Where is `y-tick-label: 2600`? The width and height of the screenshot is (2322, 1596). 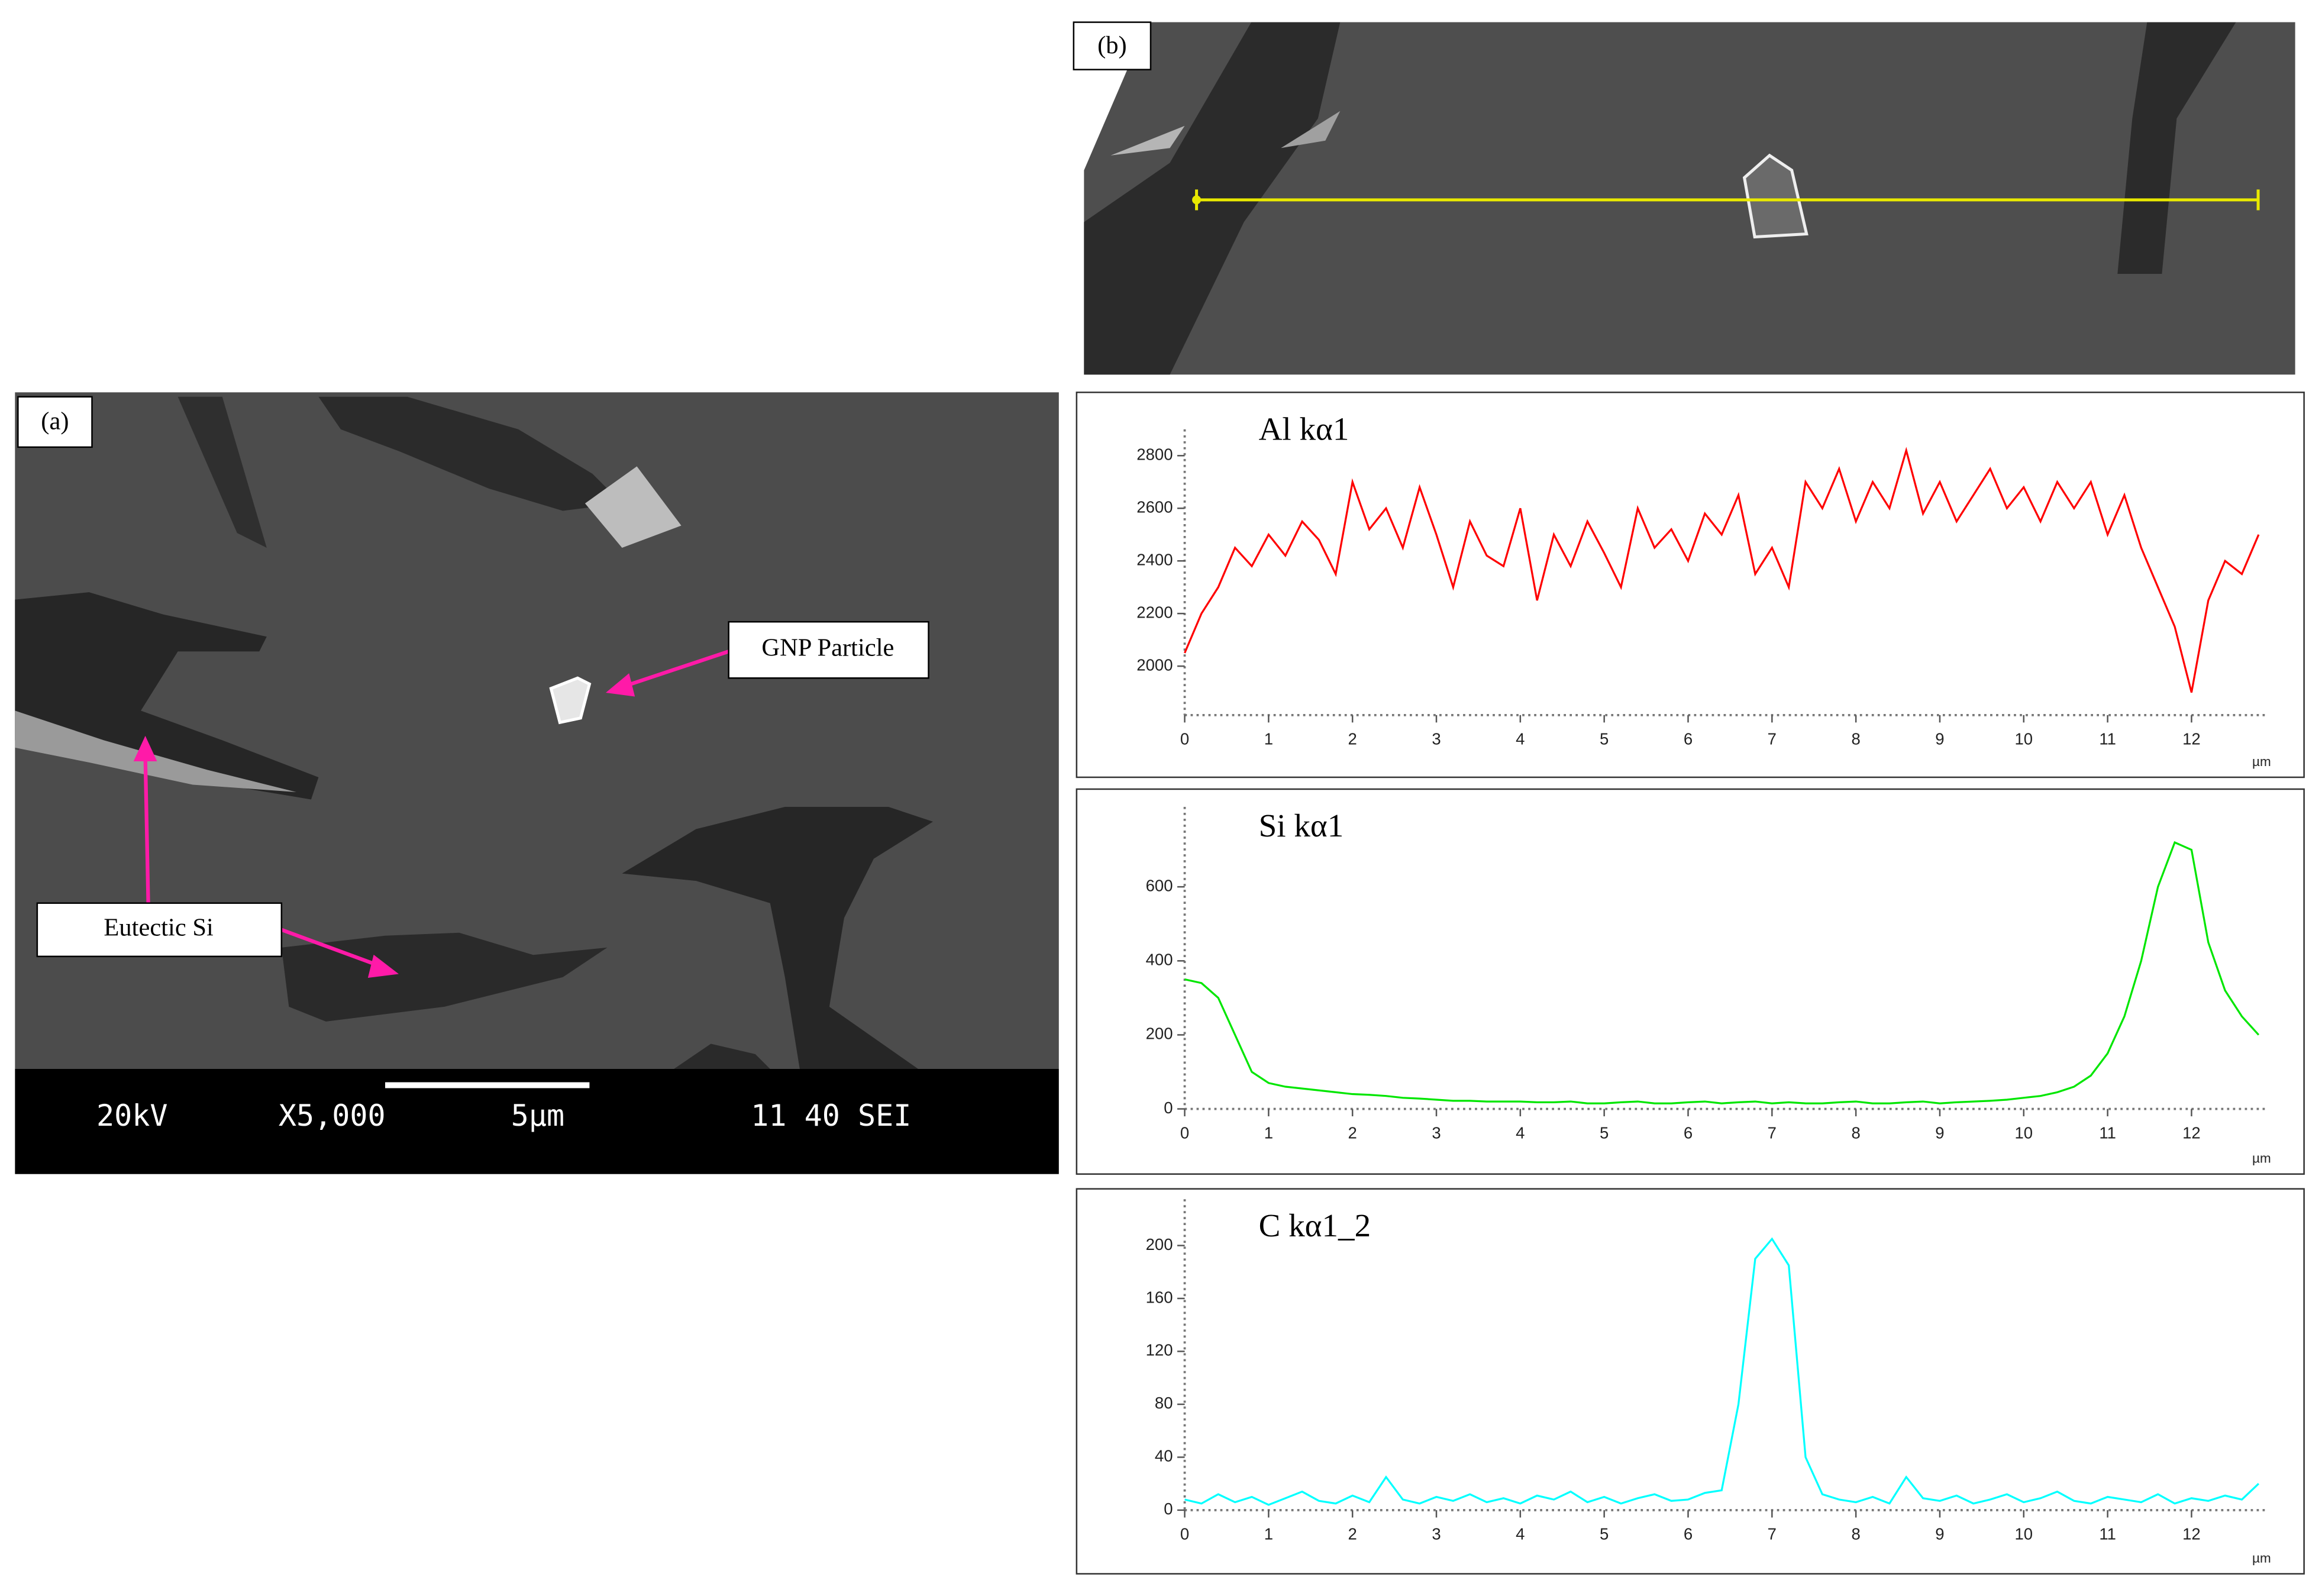
y-tick-label: 2600 is located at coordinates (1154, 507).